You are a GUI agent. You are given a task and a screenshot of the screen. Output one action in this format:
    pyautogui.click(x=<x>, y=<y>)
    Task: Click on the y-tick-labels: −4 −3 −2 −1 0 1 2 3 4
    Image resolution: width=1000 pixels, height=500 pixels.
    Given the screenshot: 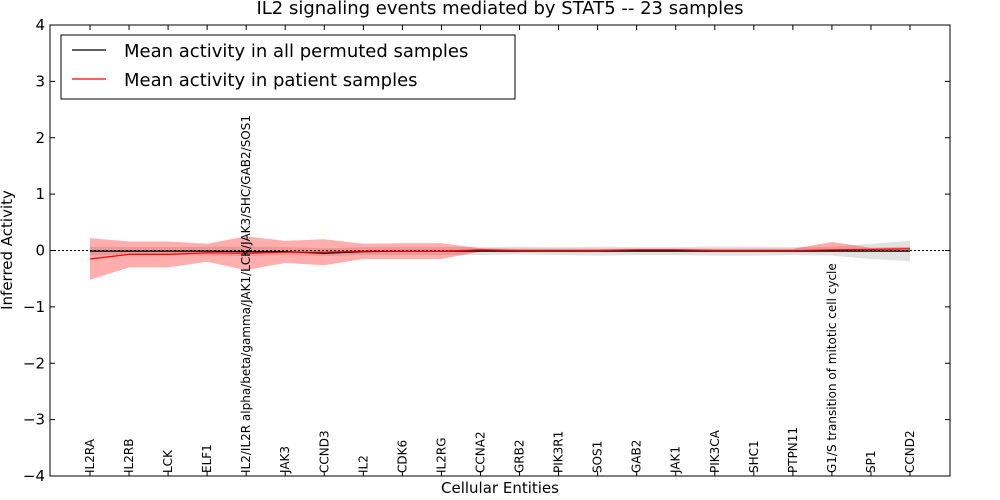 What is the action you would take?
    pyautogui.click(x=34, y=250)
    